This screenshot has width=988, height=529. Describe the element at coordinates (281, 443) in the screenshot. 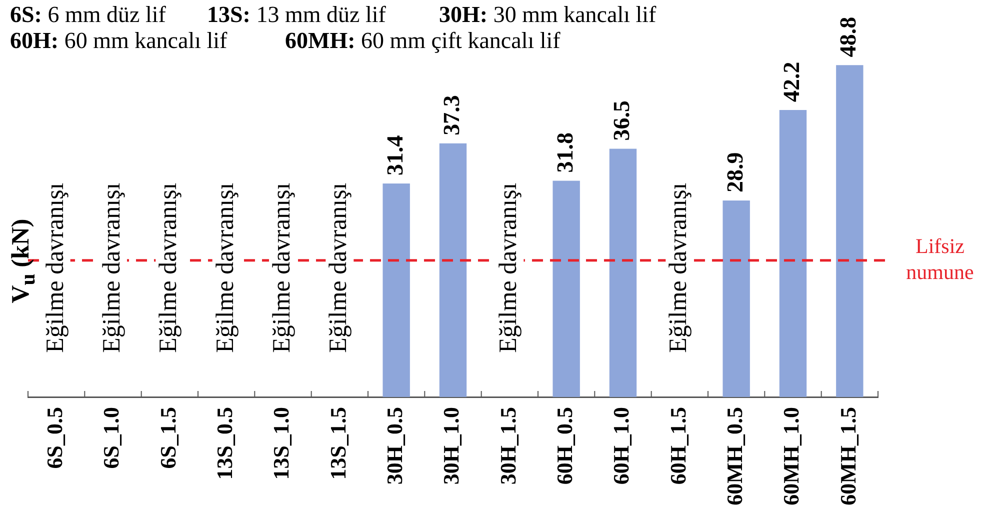

I see `x-tick-label: 13S_1.0` at that location.